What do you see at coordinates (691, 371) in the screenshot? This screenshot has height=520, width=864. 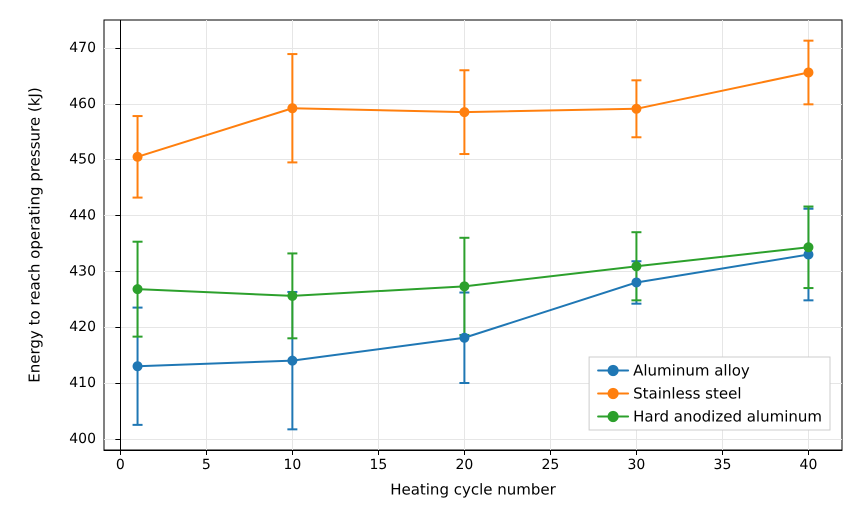 I see `legend-label: Aluminum alloy` at bounding box center [691, 371].